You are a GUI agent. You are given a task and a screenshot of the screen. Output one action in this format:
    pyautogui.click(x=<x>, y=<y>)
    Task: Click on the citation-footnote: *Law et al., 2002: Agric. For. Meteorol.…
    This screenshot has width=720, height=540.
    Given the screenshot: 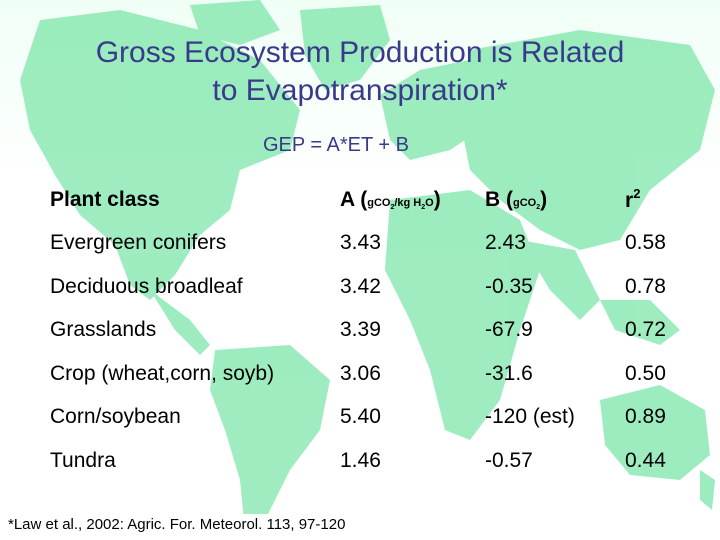 What is the action you would take?
    pyautogui.click(x=224, y=527)
    